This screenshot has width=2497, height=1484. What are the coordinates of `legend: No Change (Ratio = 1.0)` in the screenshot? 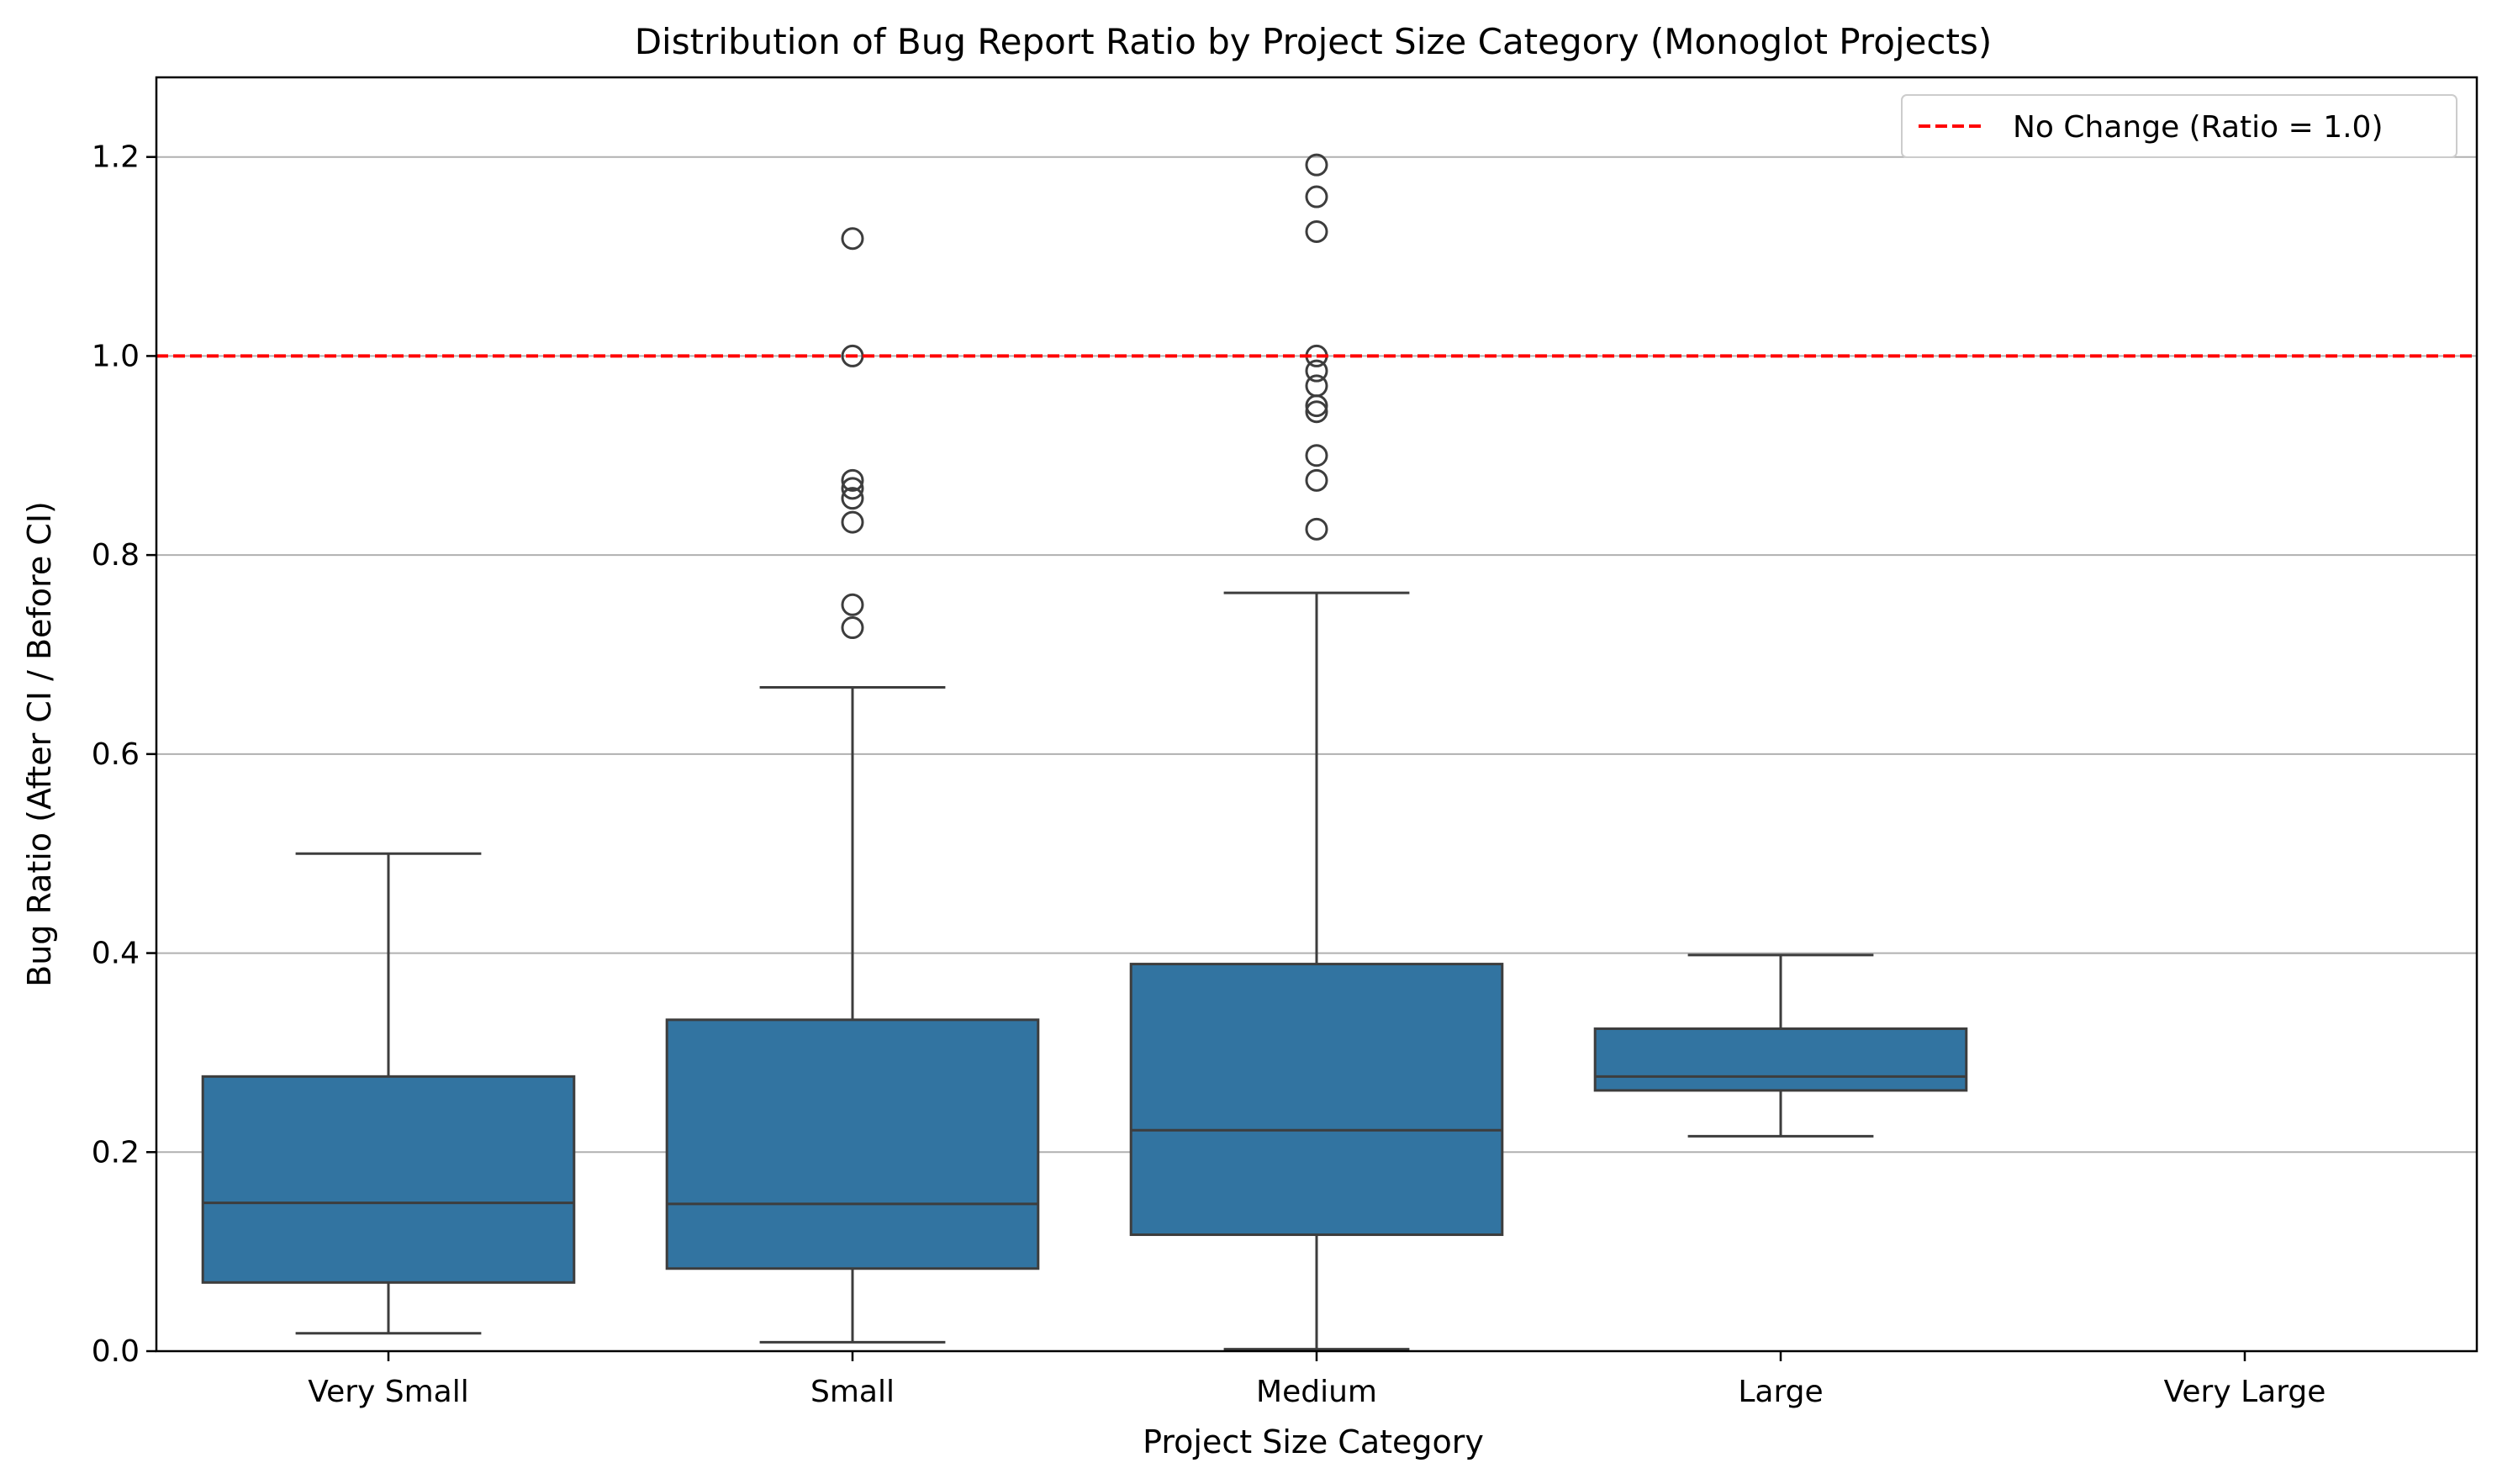 It's located at (2179, 126).